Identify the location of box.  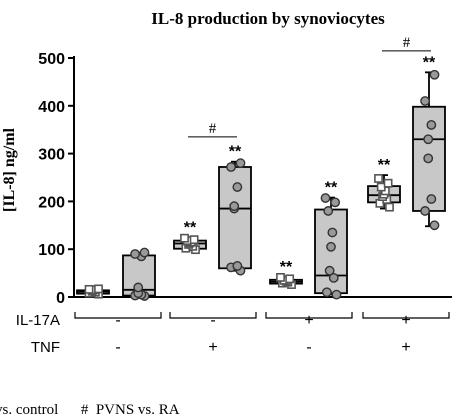
(235, 218).